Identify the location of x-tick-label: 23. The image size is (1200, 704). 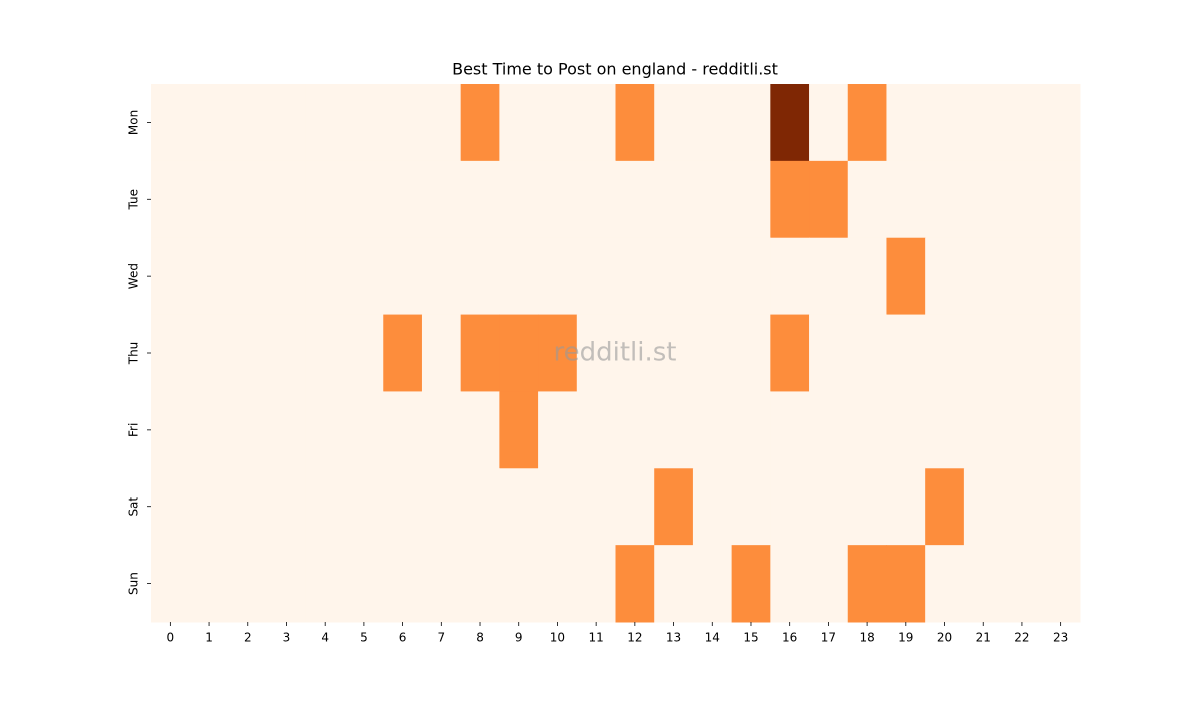
(1060, 638).